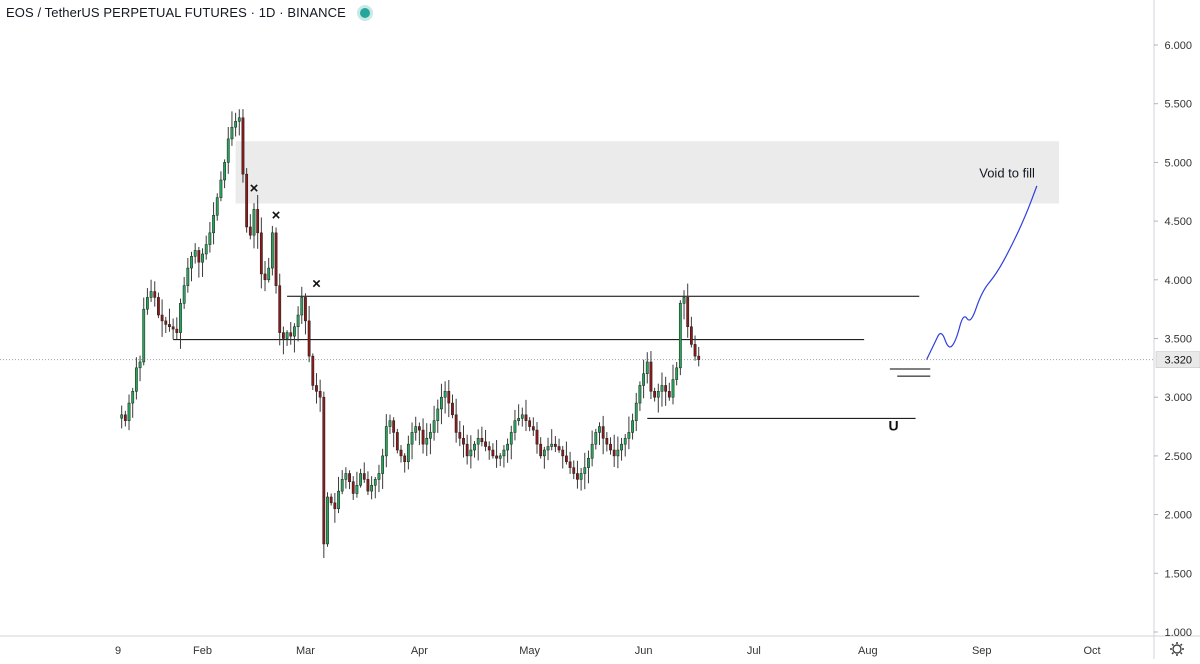  I want to click on time-tick-label: Sep, so click(982, 651).